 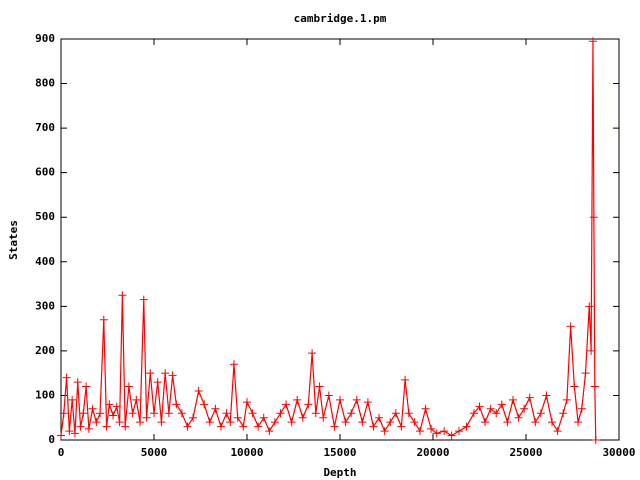 What do you see at coordinates (45, 83) in the screenshot?
I see `y-tick-label: 800` at bounding box center [45, 83].